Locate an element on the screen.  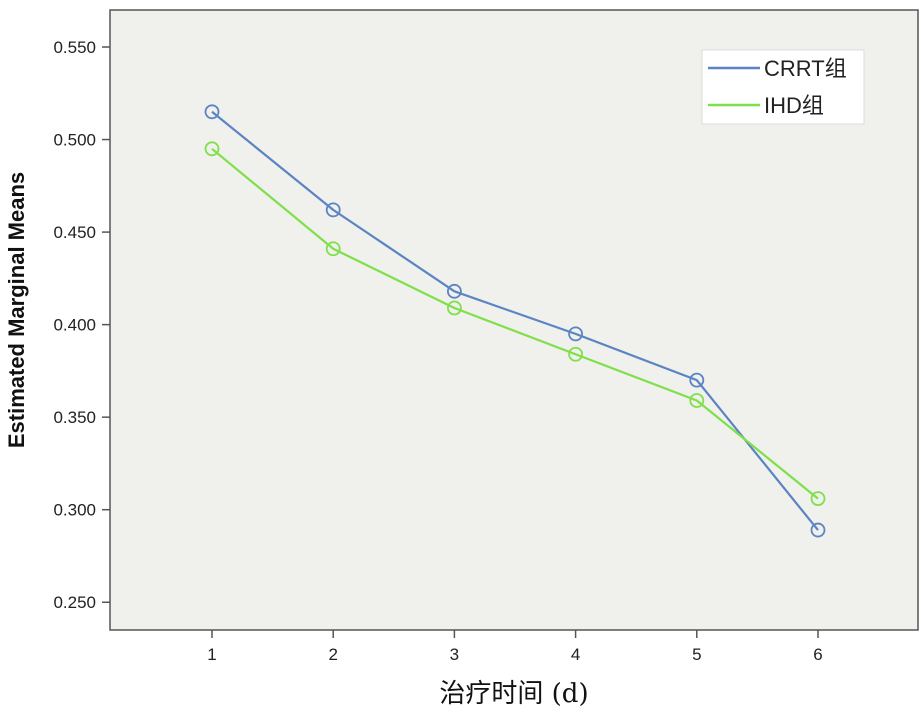
y-axis: 0.250 0.300 0.350 0.400 0.450 0.500 0.550 is located at coordinates (81, 325).